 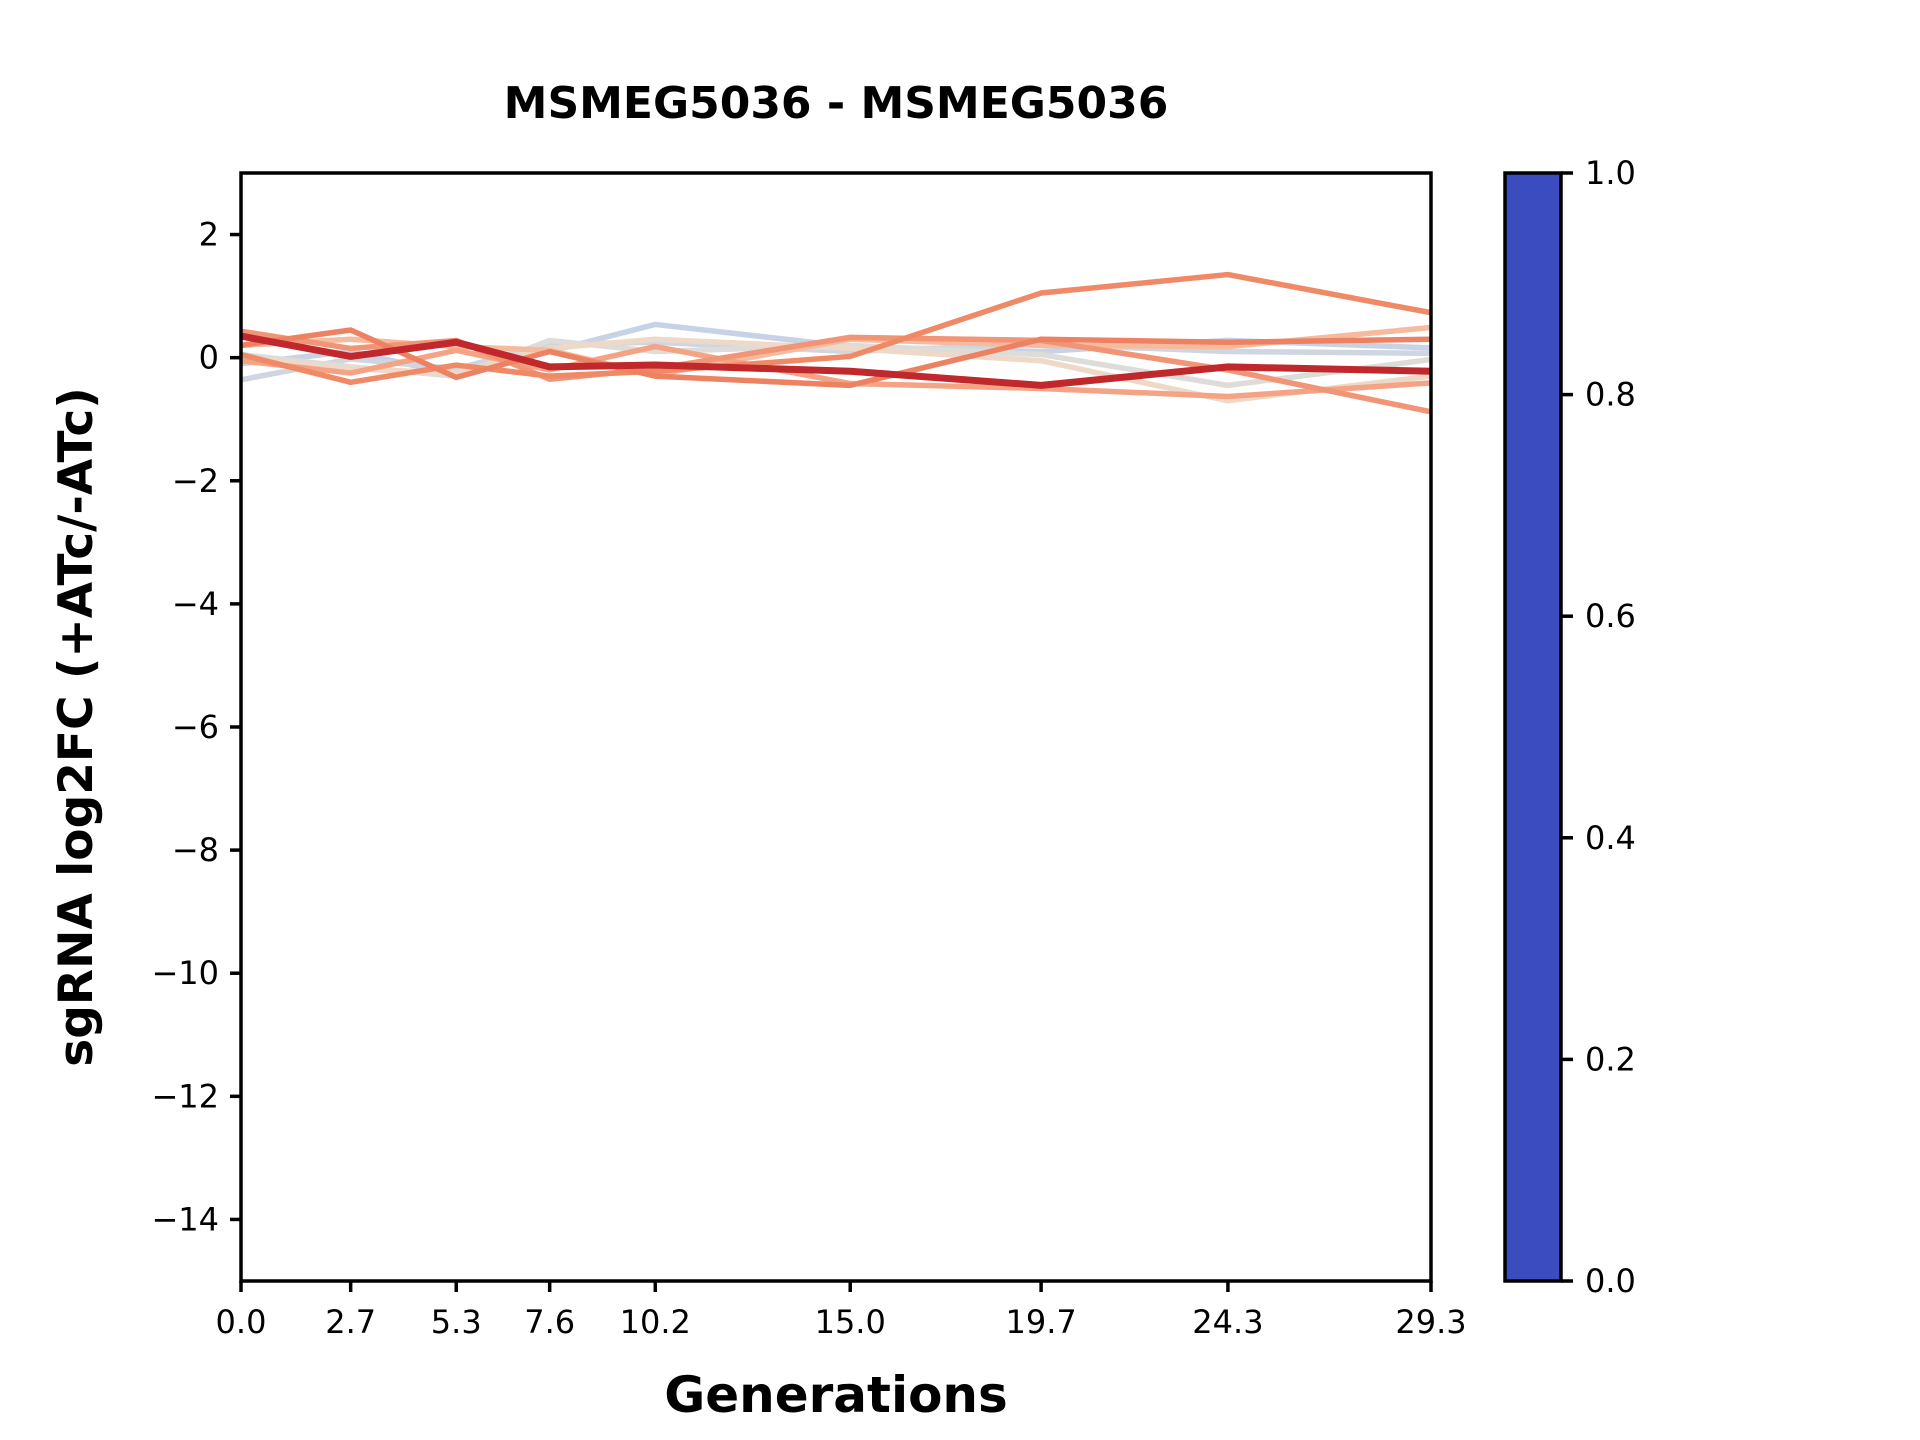 I want to click on x-tick-label: 24.3, so click(x=1227, y=1322).